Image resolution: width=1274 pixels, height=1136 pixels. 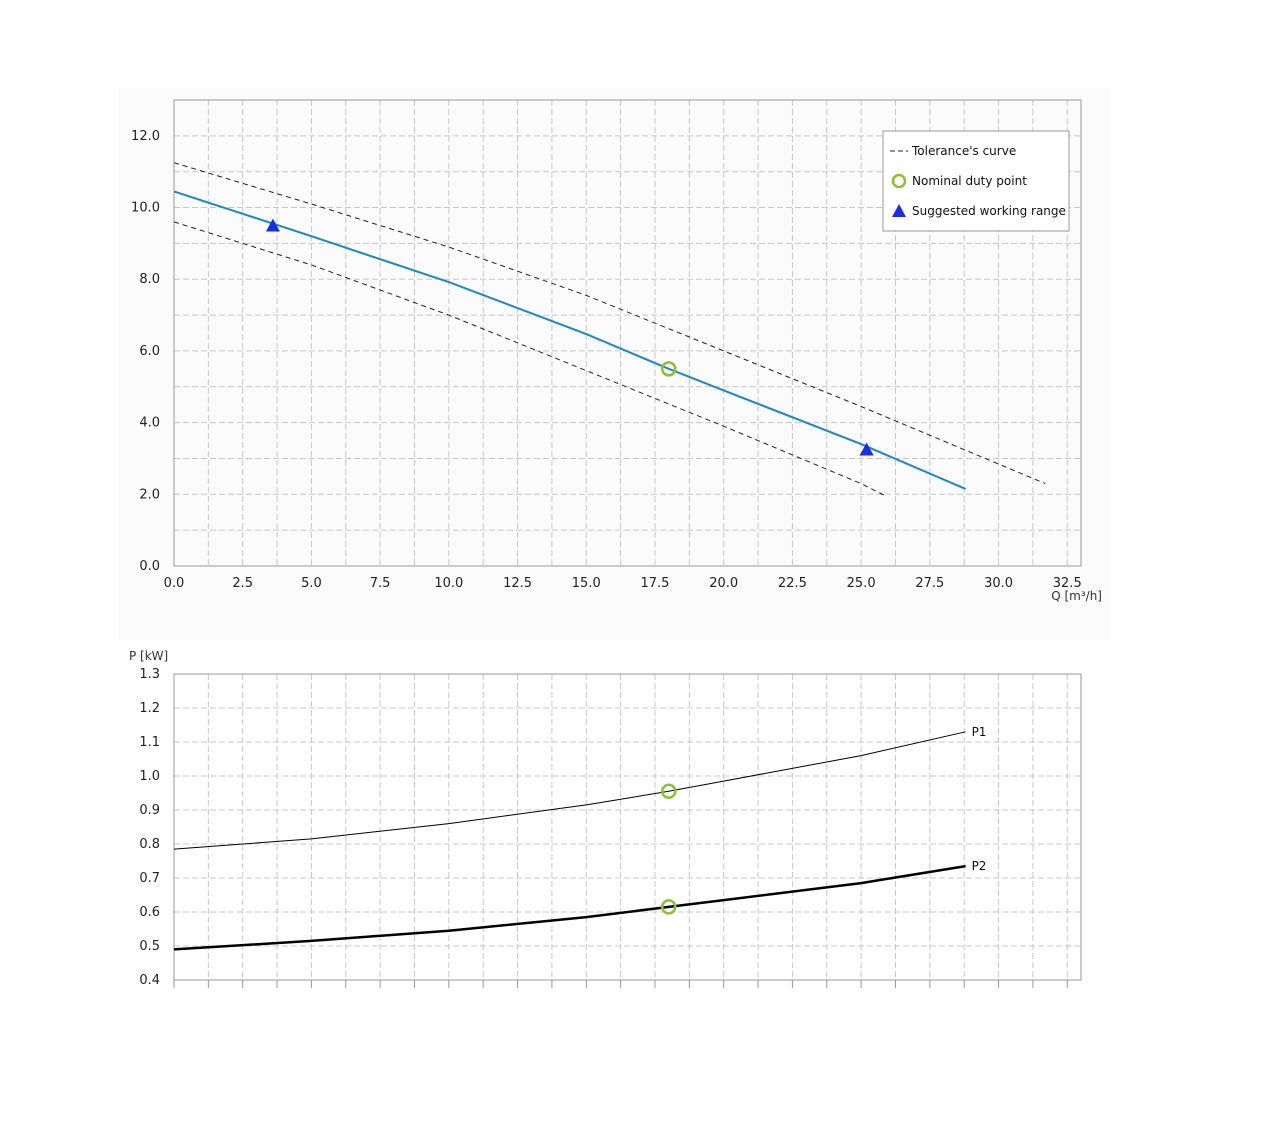 I want to click on y-tick-label: 0.0, so click(x=149, y=566).